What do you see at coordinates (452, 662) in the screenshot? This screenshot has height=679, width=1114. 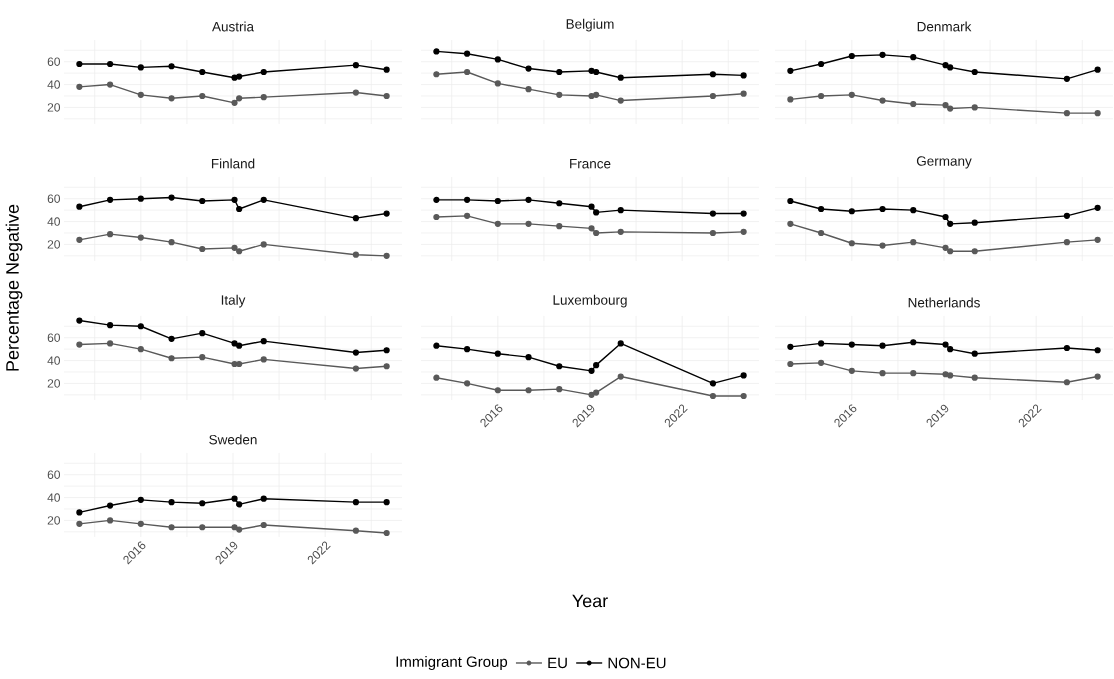 I see `legend-title: Immigrant Group` at bounding box center [452, 662].